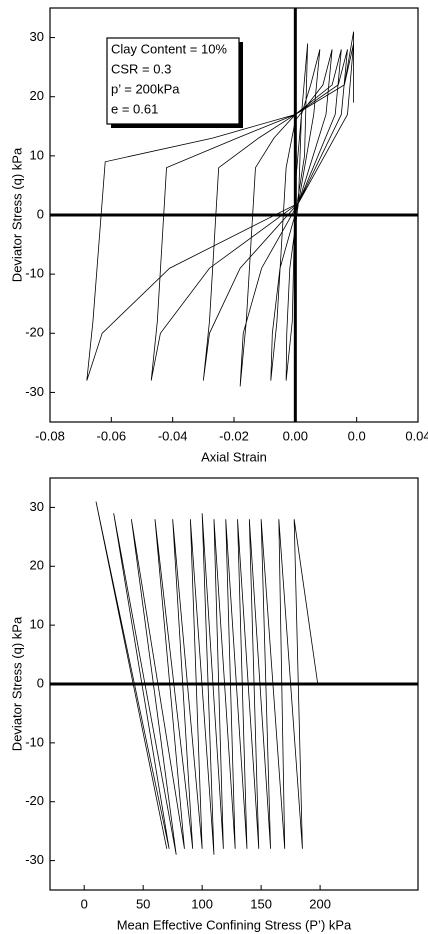  I want to click on annotation: e = 0.61, so click(134, 108).